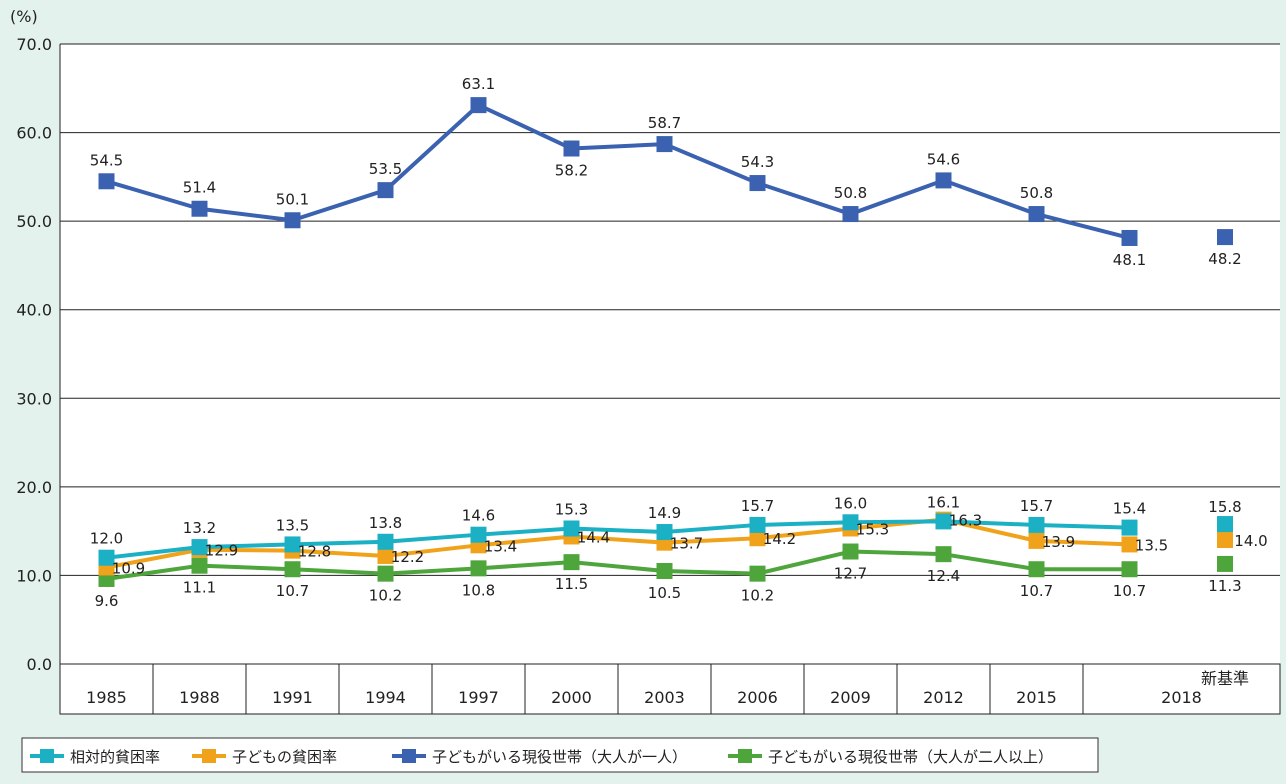 The height and width of the screenshot is (784, 1286). I want to click on legend-label: 相対的貧困率, so click(115, 757).